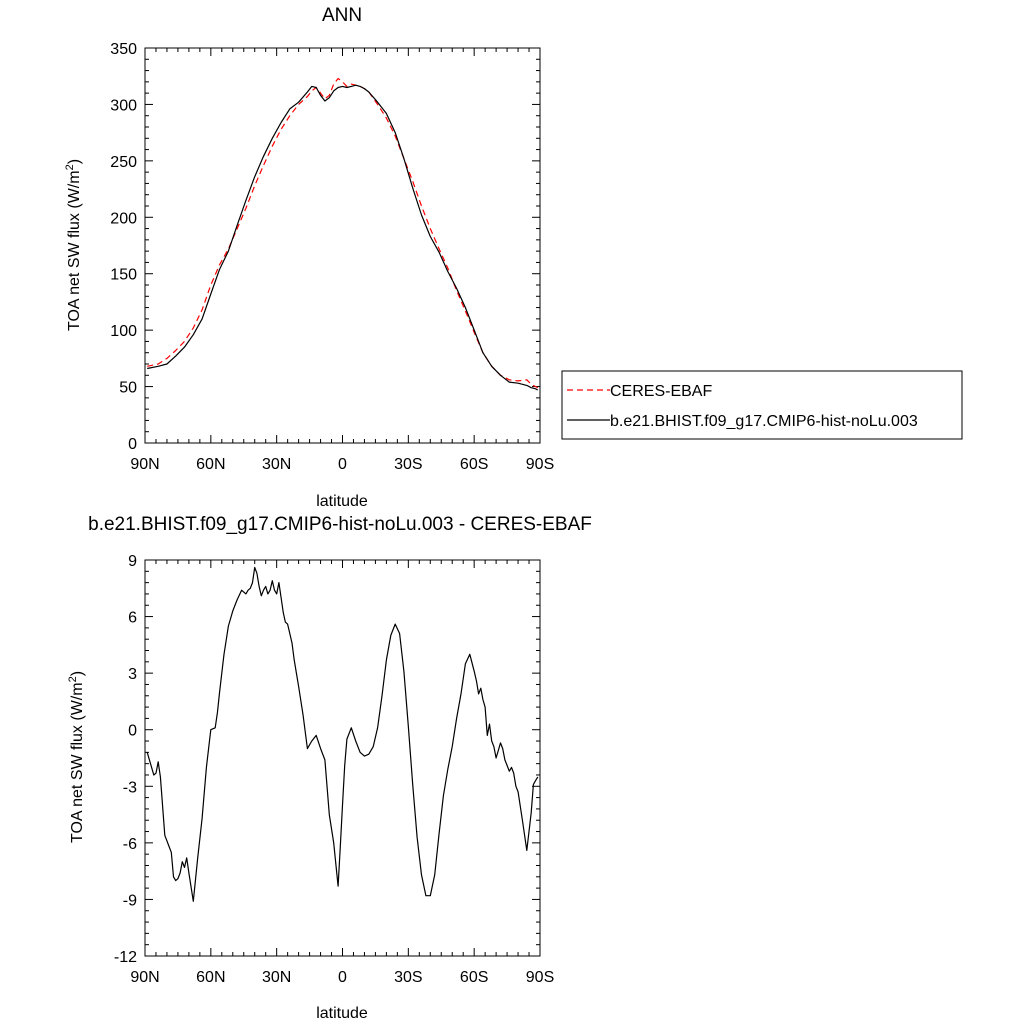 This screenshot has width=1024, height=1024. I want to click on top-y-axis-label: TOA net SW flux (W/m2), so click(73, 245).